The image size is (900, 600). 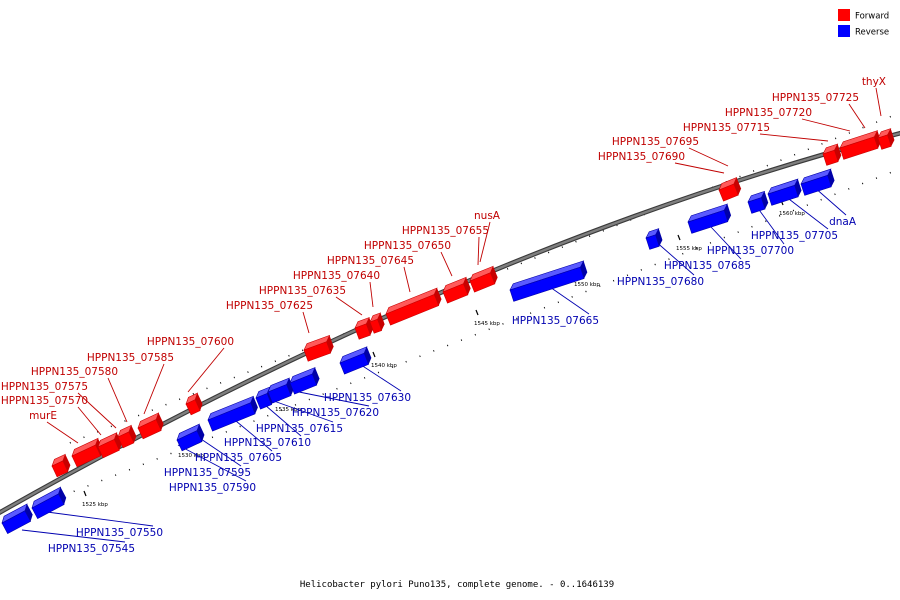 What do you see at coordinates (119, 533) in the screenshot?
I see `gene-label-hppn135-07550: HPPN135_07550` at bounding box center [119, 533].